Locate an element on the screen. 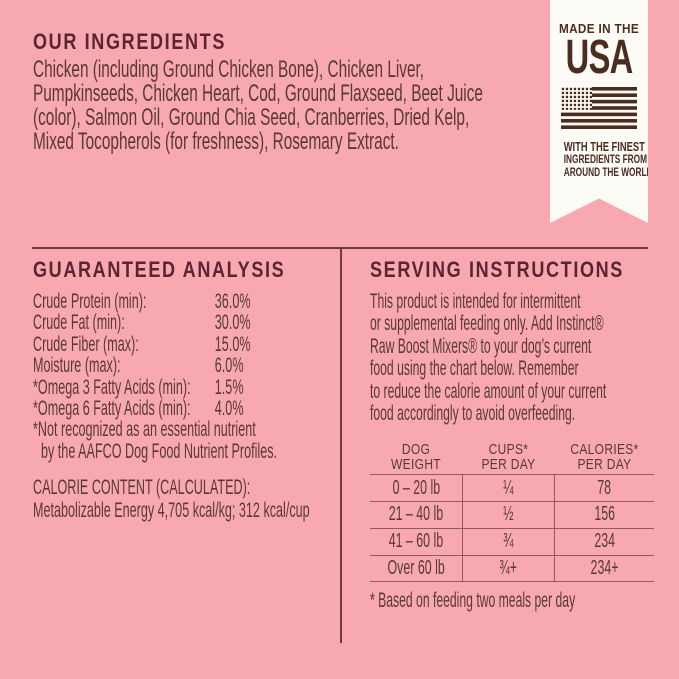 Image resolution: width=679 pixels, height=679 pixels. feeding-chart-row: Over 60 lb ¾+ 234+ is located at coordinates (512, 569).